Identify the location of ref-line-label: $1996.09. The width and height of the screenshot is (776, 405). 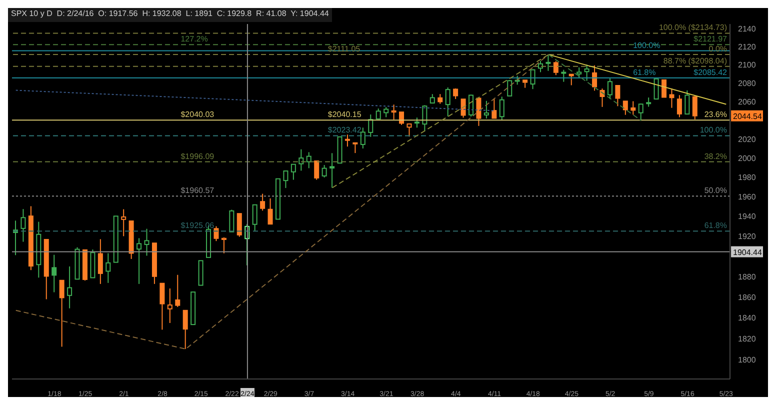
(197, 156).